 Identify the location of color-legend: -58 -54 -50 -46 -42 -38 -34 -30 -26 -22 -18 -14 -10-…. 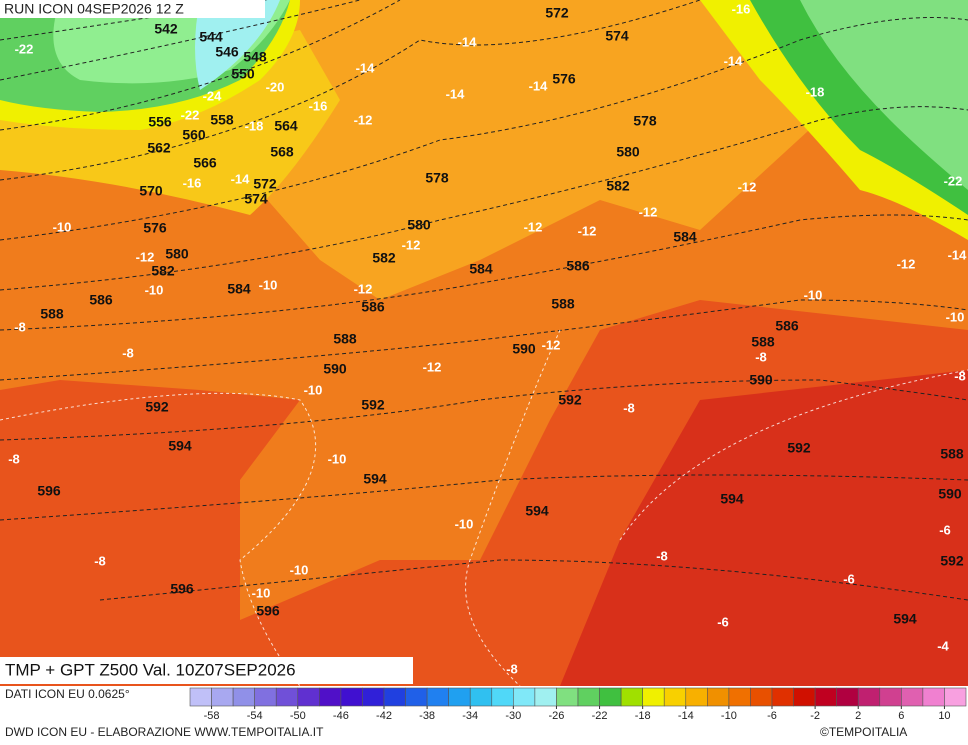
(578, 704).